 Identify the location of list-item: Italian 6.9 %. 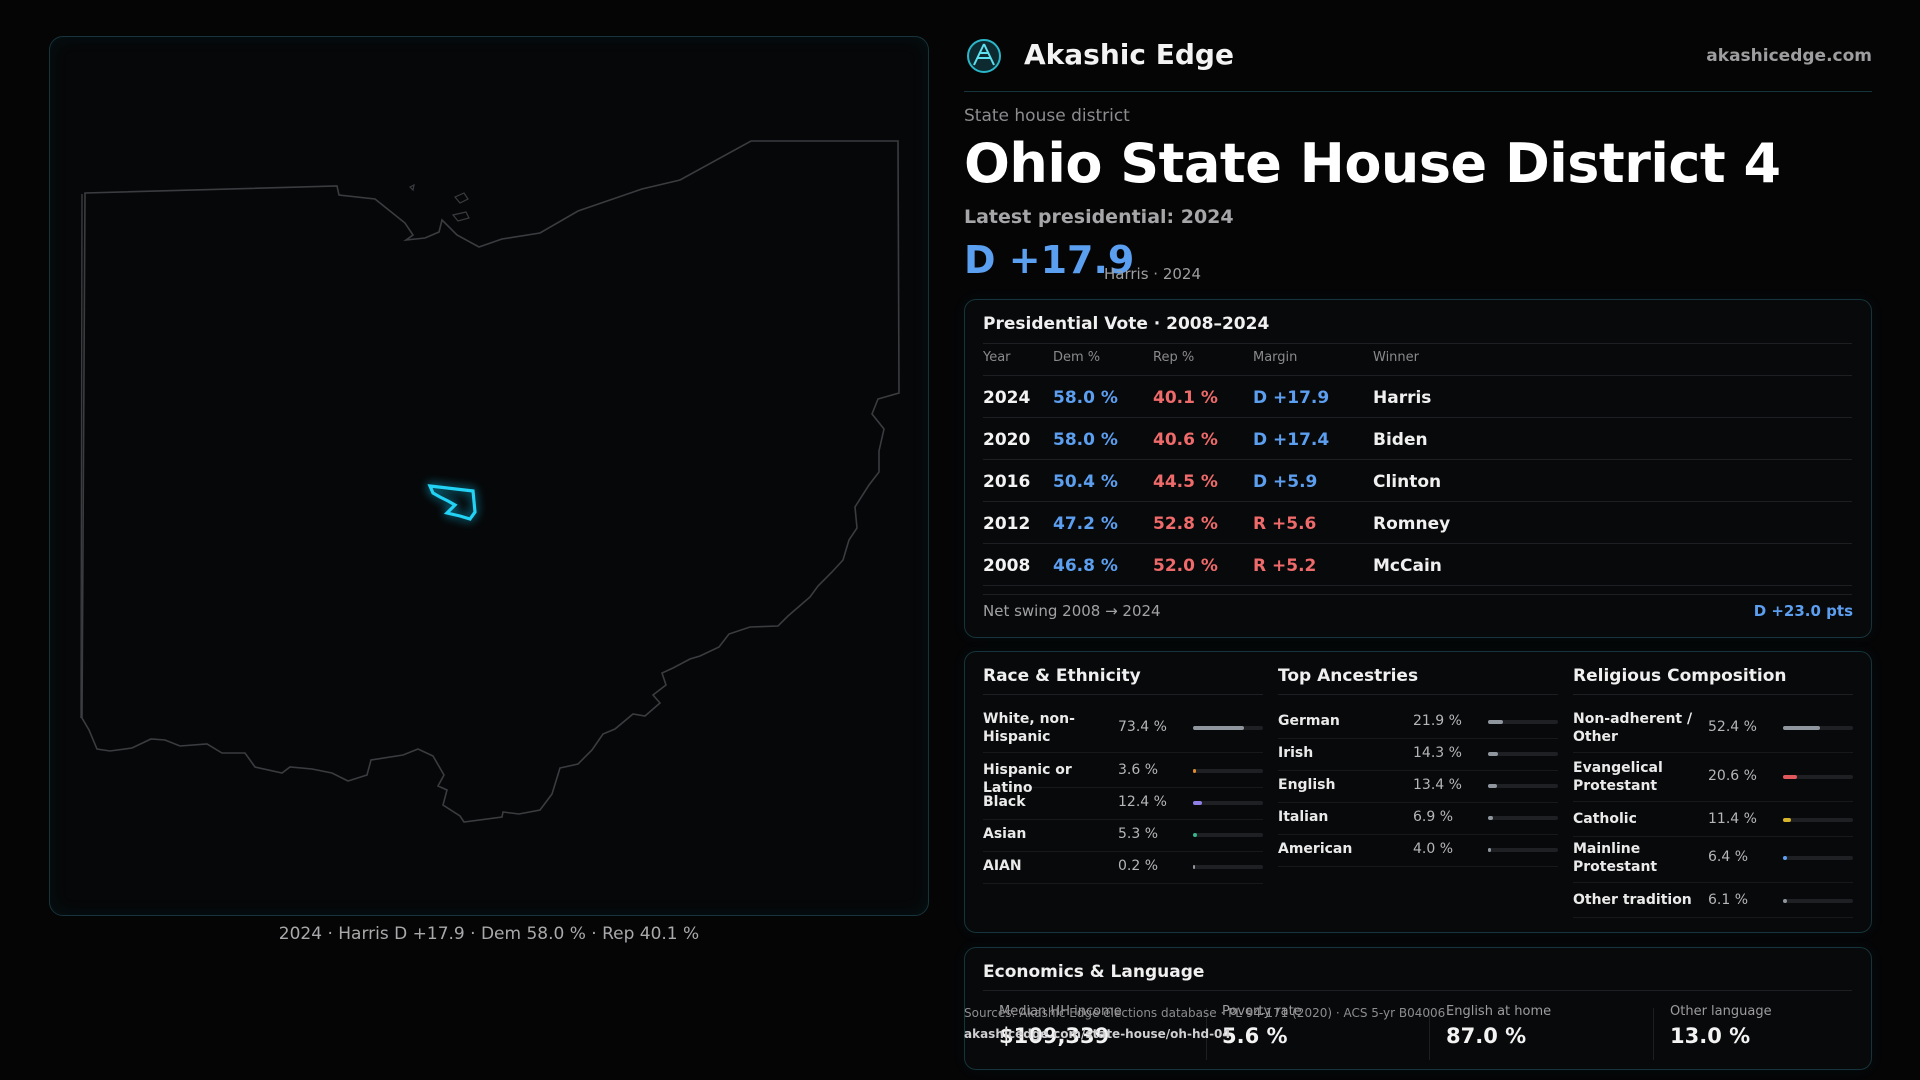
(1418, 818).